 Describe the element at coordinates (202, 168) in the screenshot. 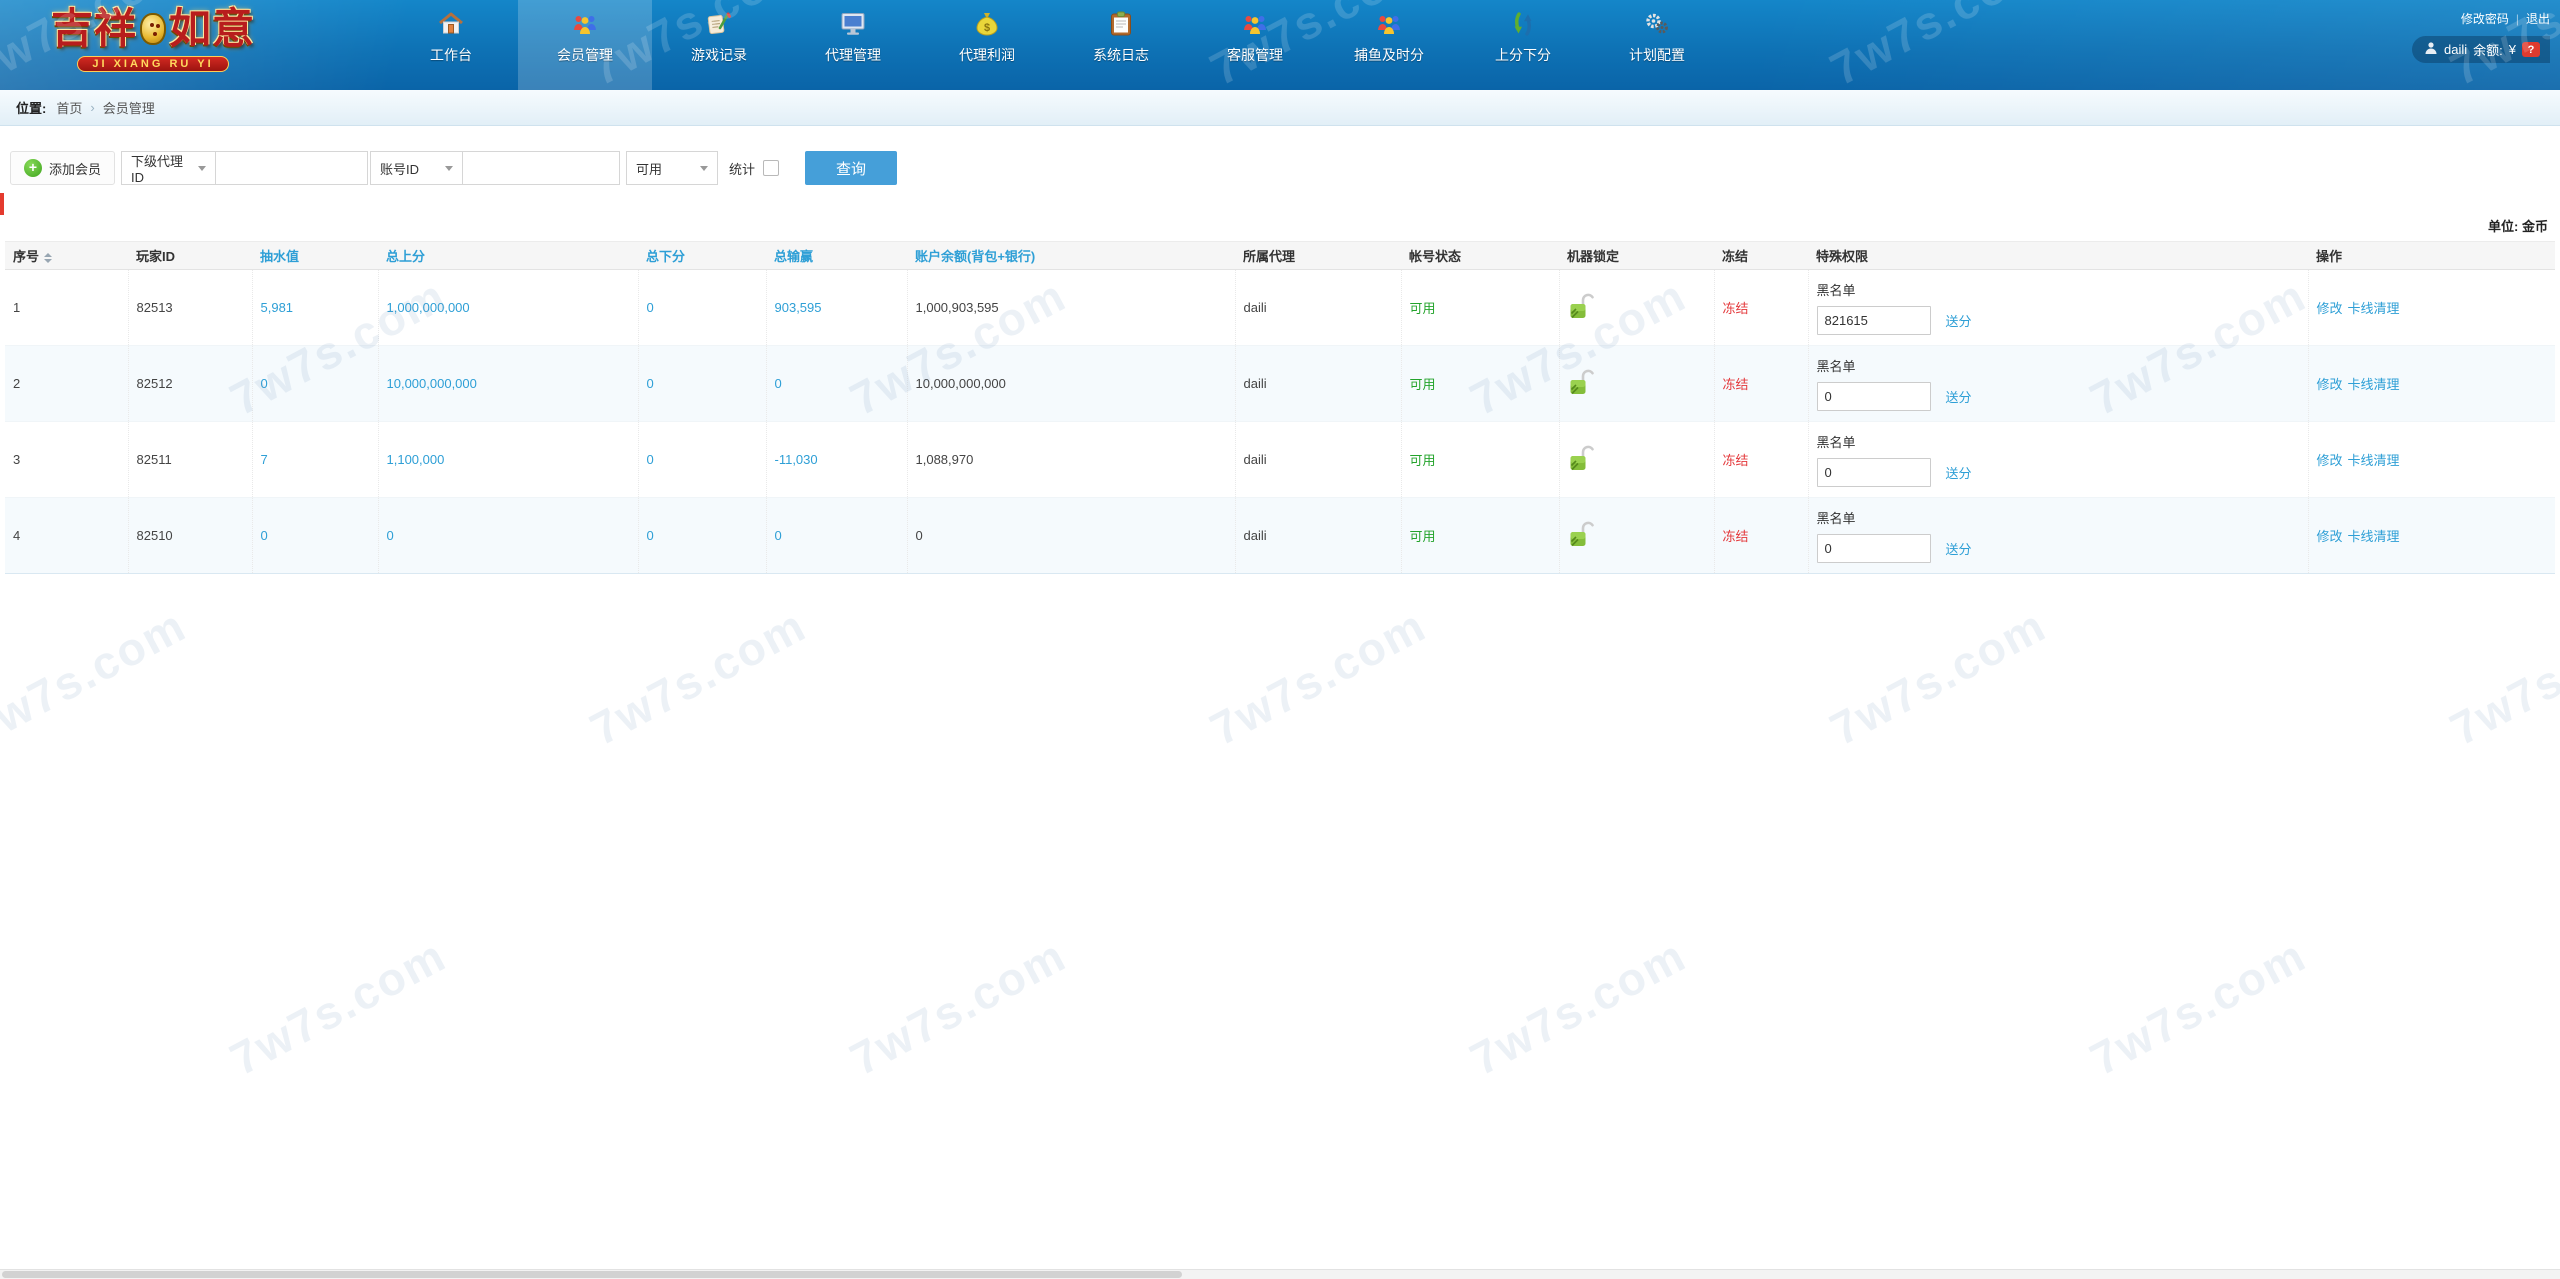

I see `chevron-down-icon` at that location.